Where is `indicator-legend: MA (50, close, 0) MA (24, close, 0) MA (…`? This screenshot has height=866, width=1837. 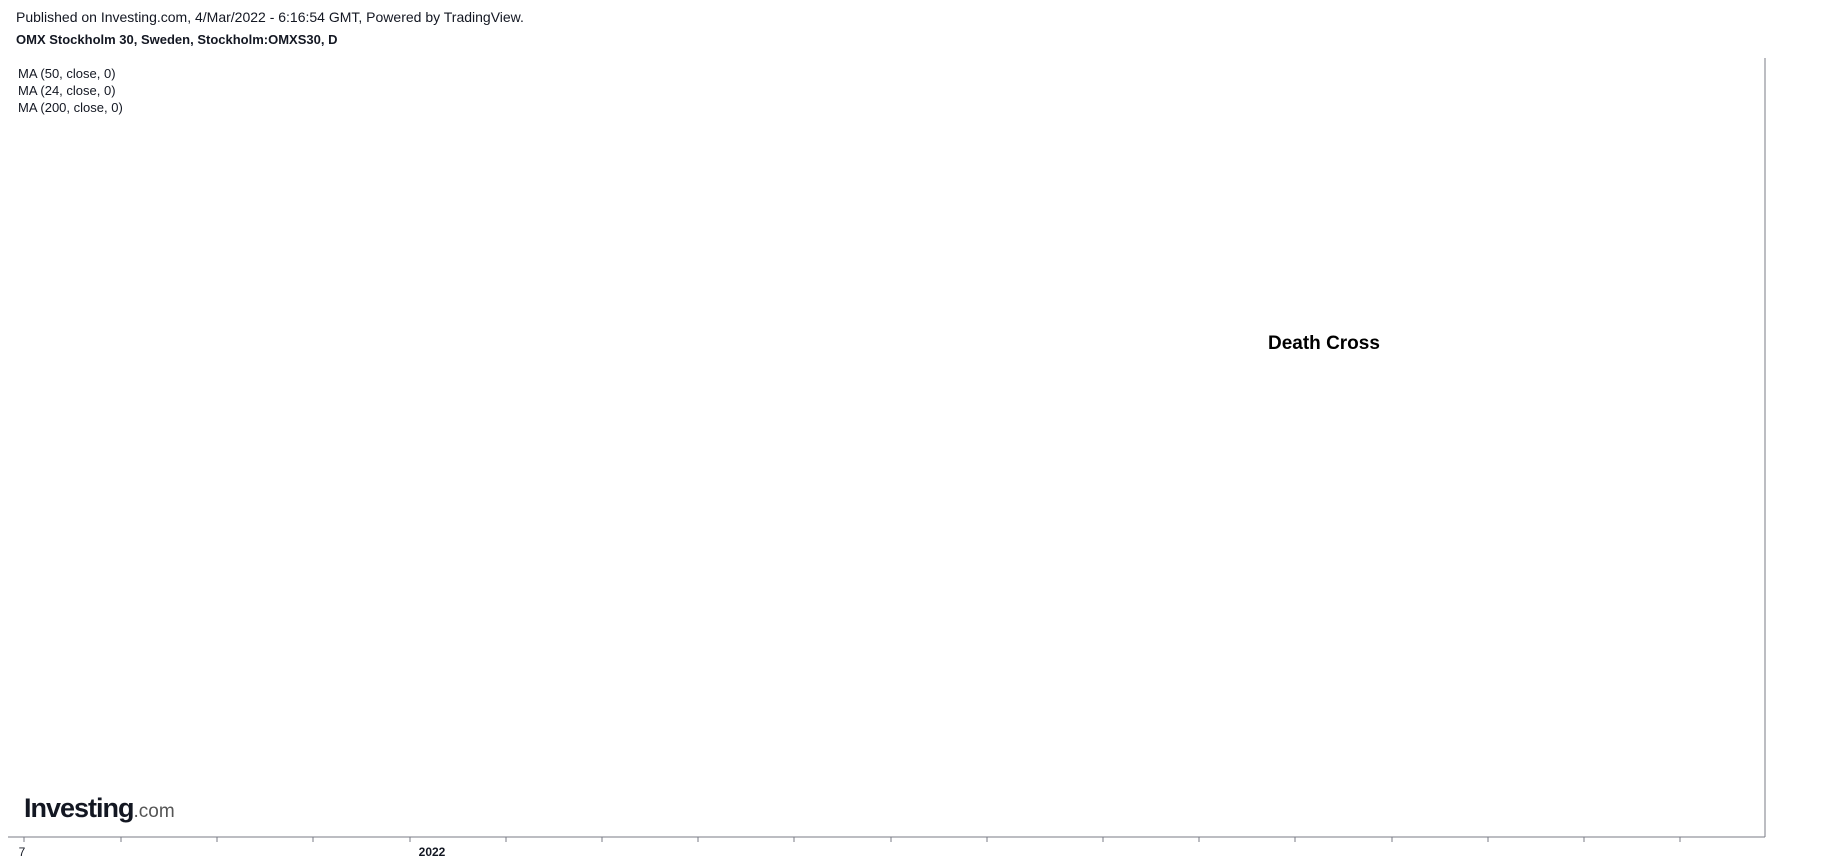 indicator-legend: MA (50, close, 0) MA (24, close, 0) MA (… is located at coordinates (70, 90).